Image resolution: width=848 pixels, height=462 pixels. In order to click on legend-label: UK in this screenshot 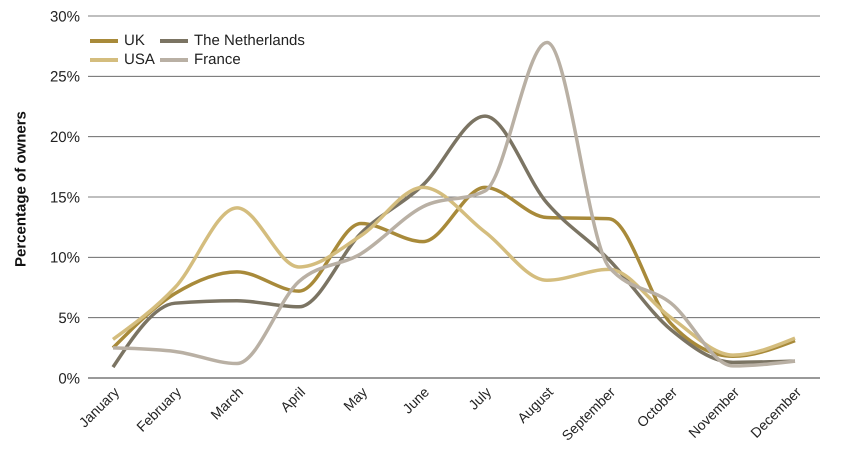, I will do `click(134, 40)`.